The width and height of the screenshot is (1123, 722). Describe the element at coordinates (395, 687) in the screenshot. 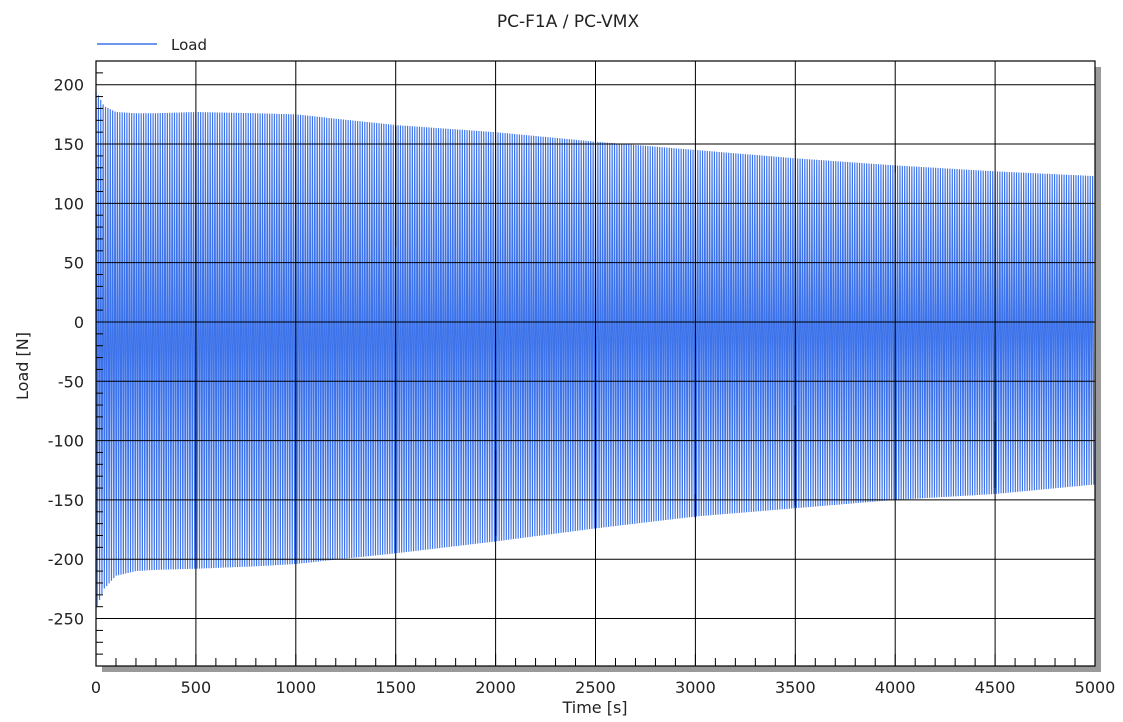

I see `x-tick-label-1500: 1500` at that location.